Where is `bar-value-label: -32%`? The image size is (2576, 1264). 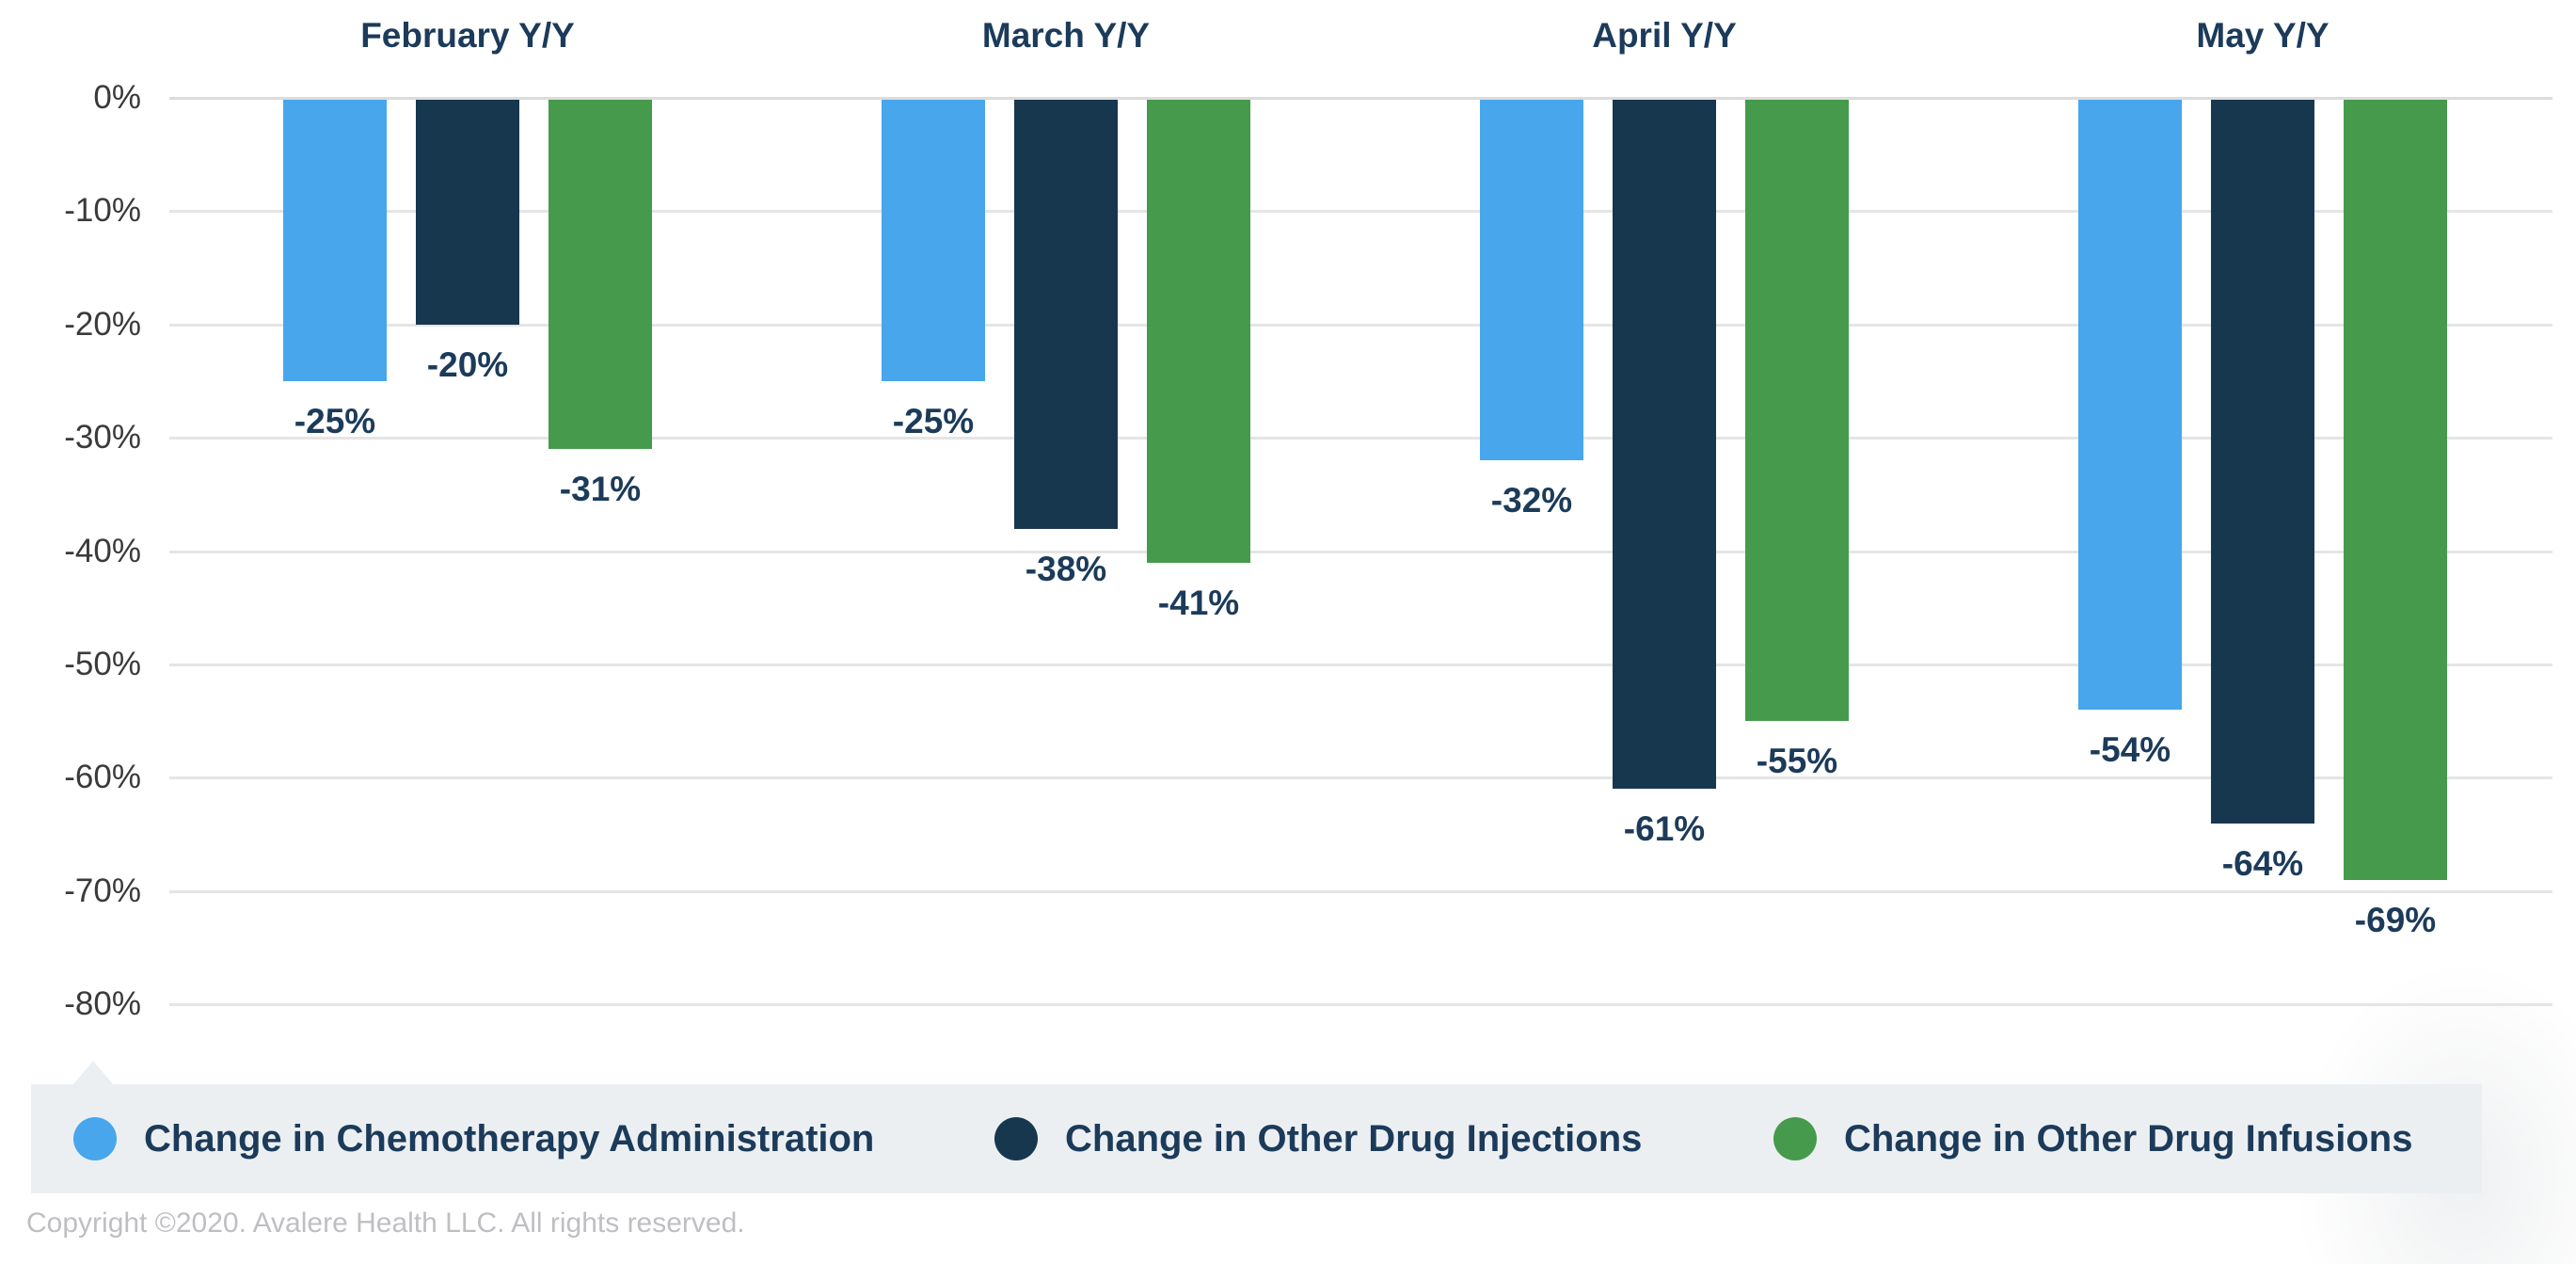 bar-value-label: -32% is located at coordinates (1531, 500).